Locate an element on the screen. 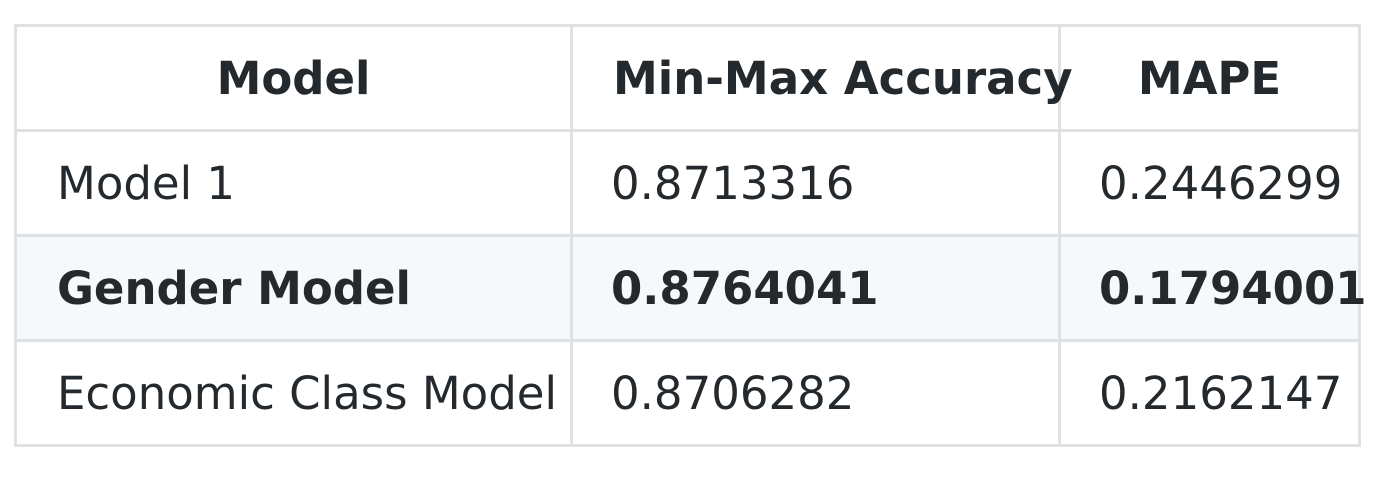 This screenshot has width=1376, height=502. cell-minmax-accuracy: 0.8706282 is located at coordinates (815, 393).